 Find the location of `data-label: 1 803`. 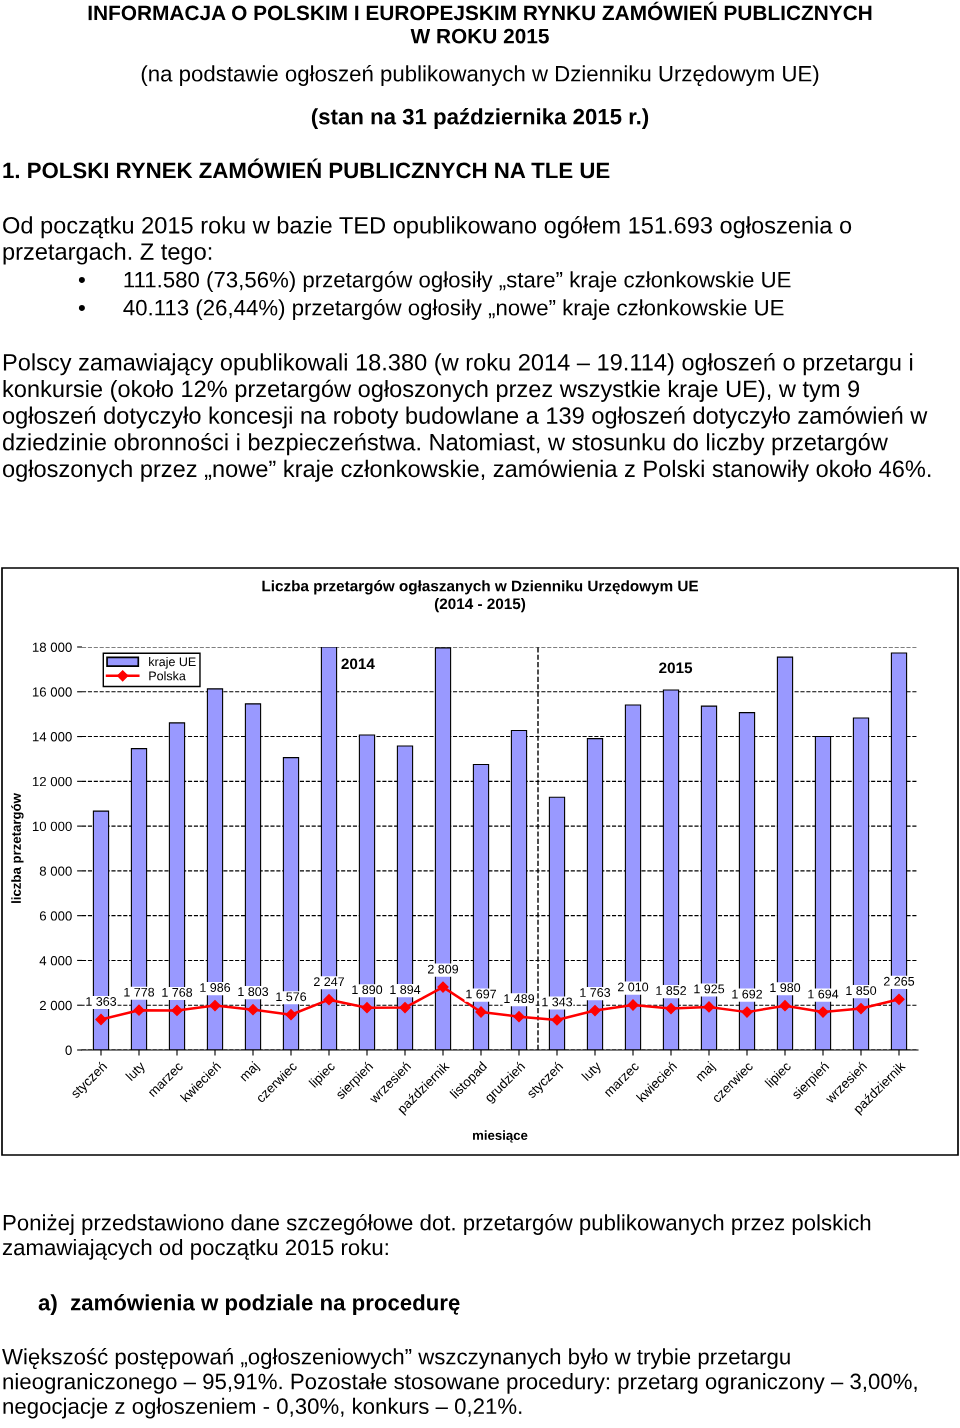

data-label: 1 803 is located at coordinates (253, 992).